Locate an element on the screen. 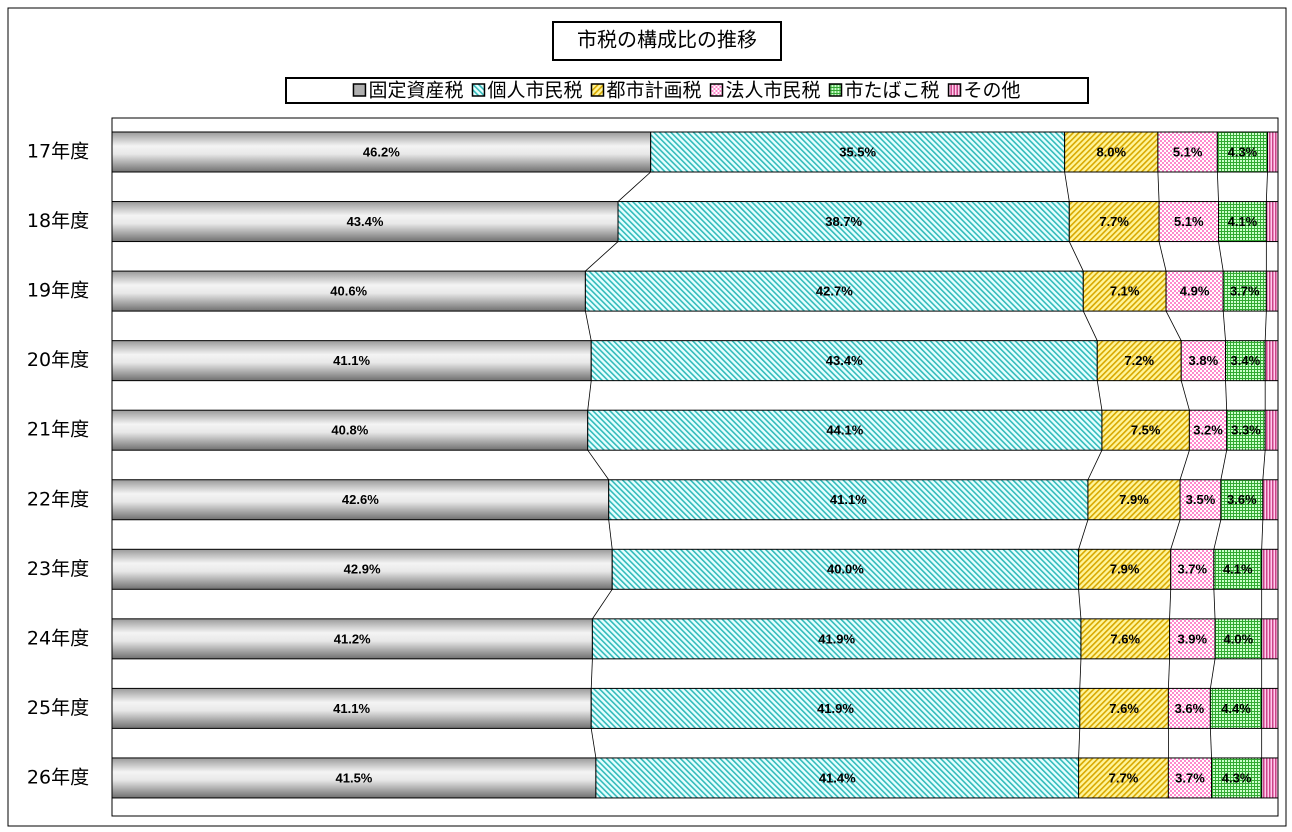  data-label: 7.6% is located at coordinates (1125, 638).